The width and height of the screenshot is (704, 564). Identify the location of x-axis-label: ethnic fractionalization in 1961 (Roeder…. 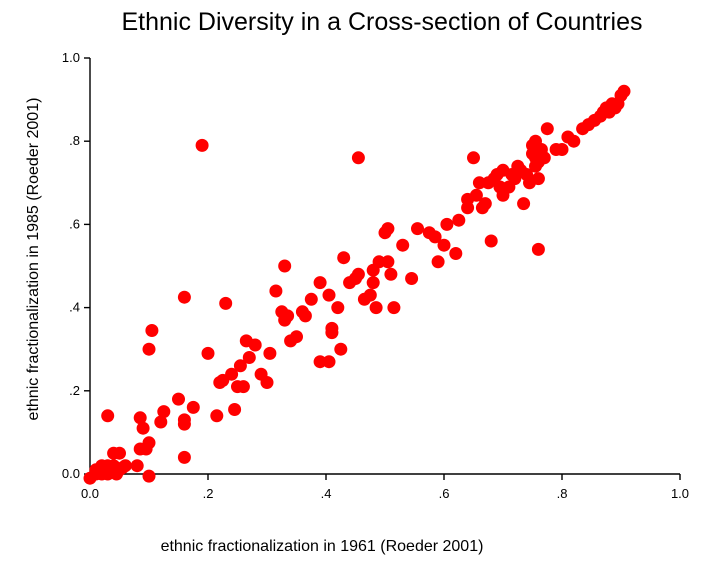
(322, 546).